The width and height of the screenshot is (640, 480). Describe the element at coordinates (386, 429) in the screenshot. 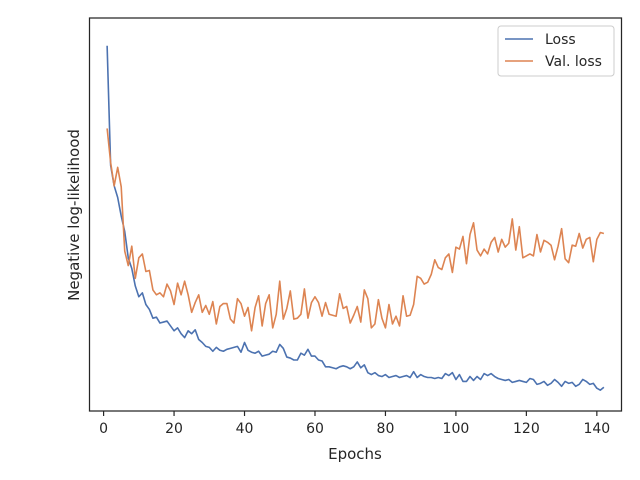

I see `x-tick-label-80: 80` at that location.